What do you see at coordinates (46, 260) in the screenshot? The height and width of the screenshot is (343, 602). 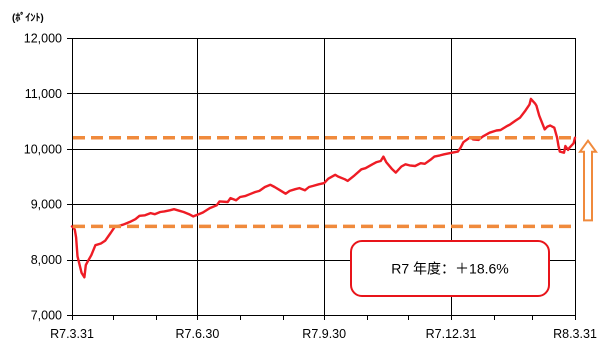 I see `y-tick-label: 8,000` at bounding box center [46, 260].